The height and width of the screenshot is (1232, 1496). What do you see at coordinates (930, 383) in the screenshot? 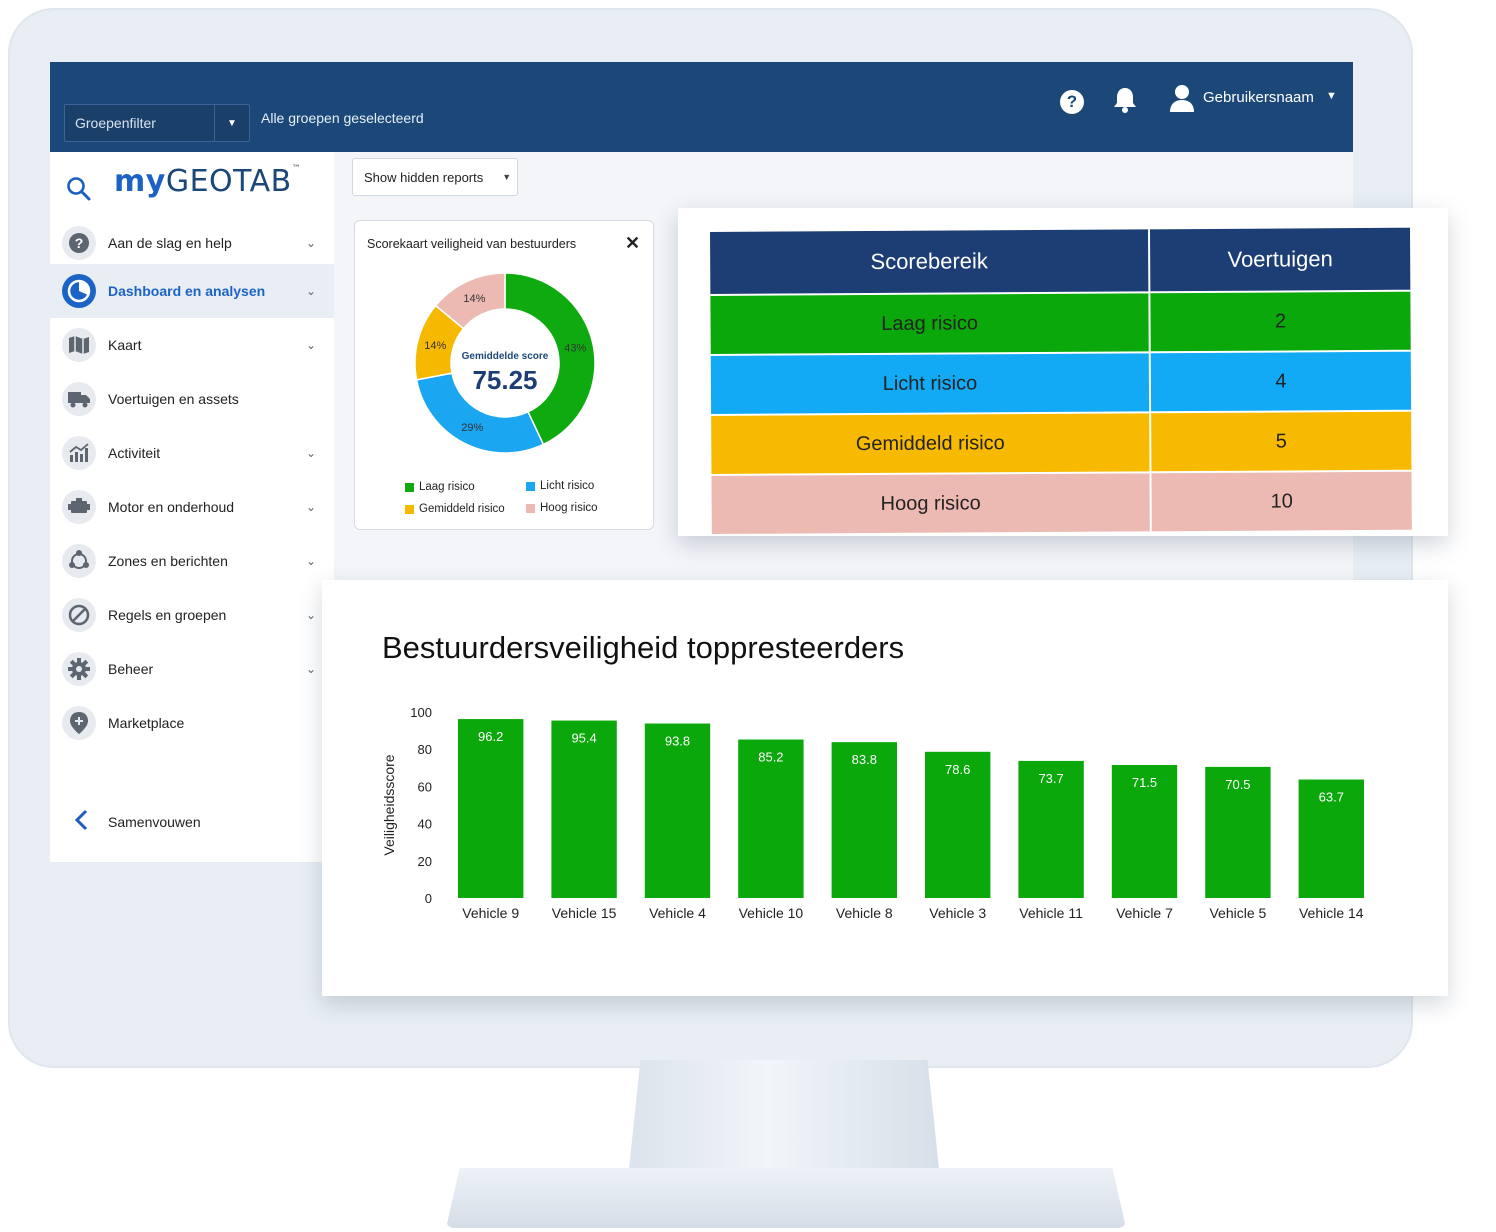
I see `score-range-cell: Licht risico` at bounding box center [930, 383].